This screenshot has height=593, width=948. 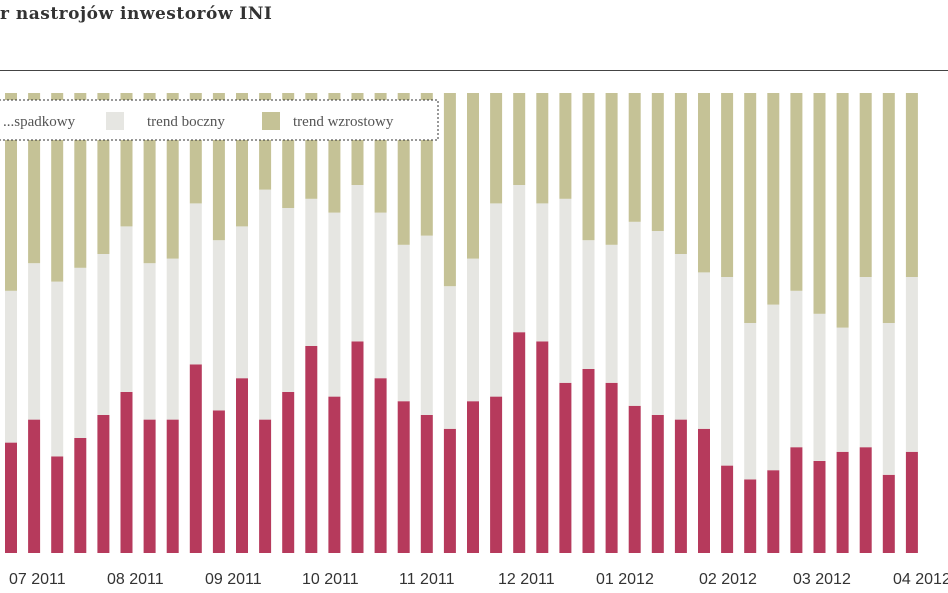 I want to click on legend-box, so click(x=219, y=120).